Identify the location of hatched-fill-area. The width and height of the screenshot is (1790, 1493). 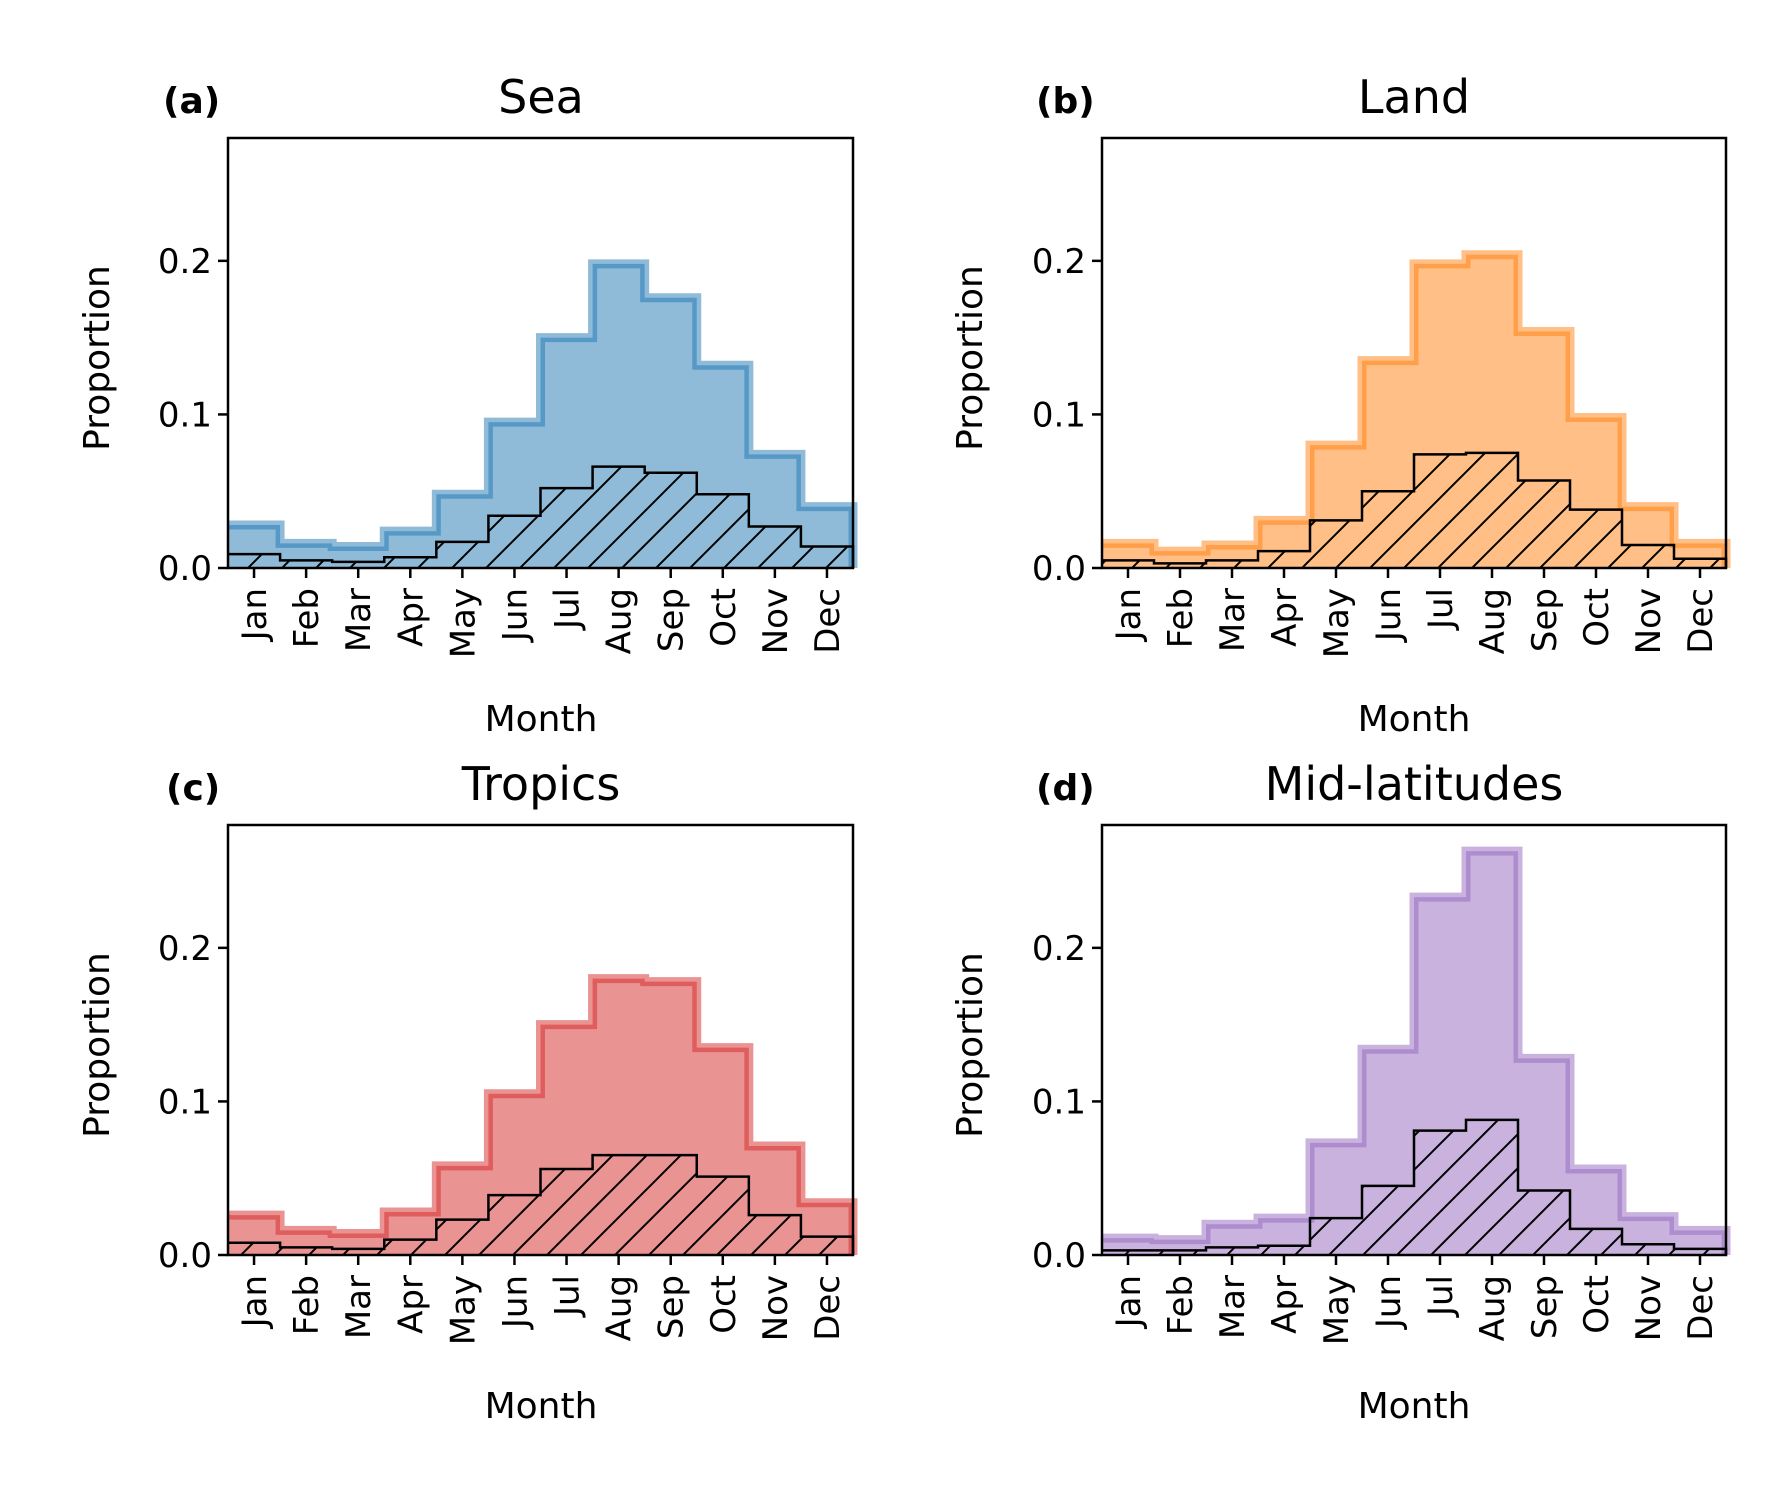
(540, 1205).